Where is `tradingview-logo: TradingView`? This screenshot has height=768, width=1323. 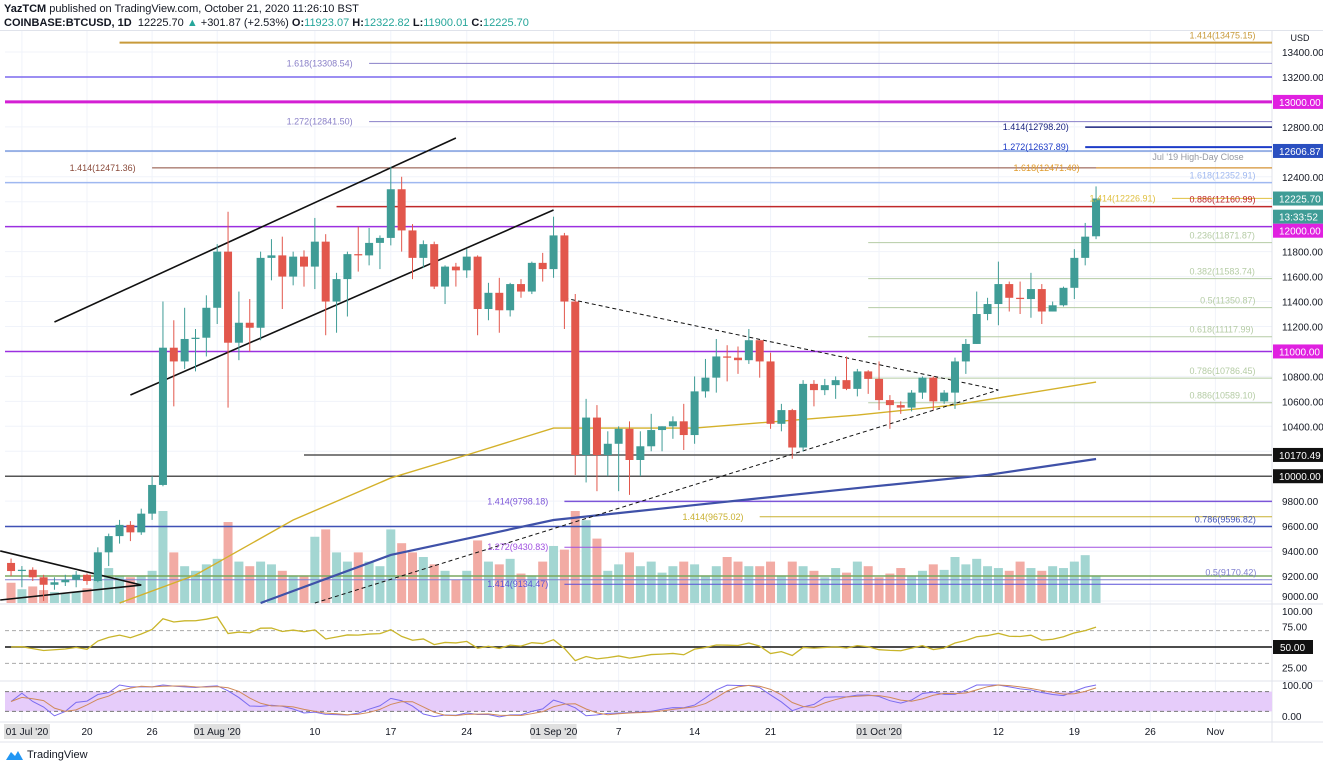 tradingview-logo: TradingView is located at coordinates (46, 755).